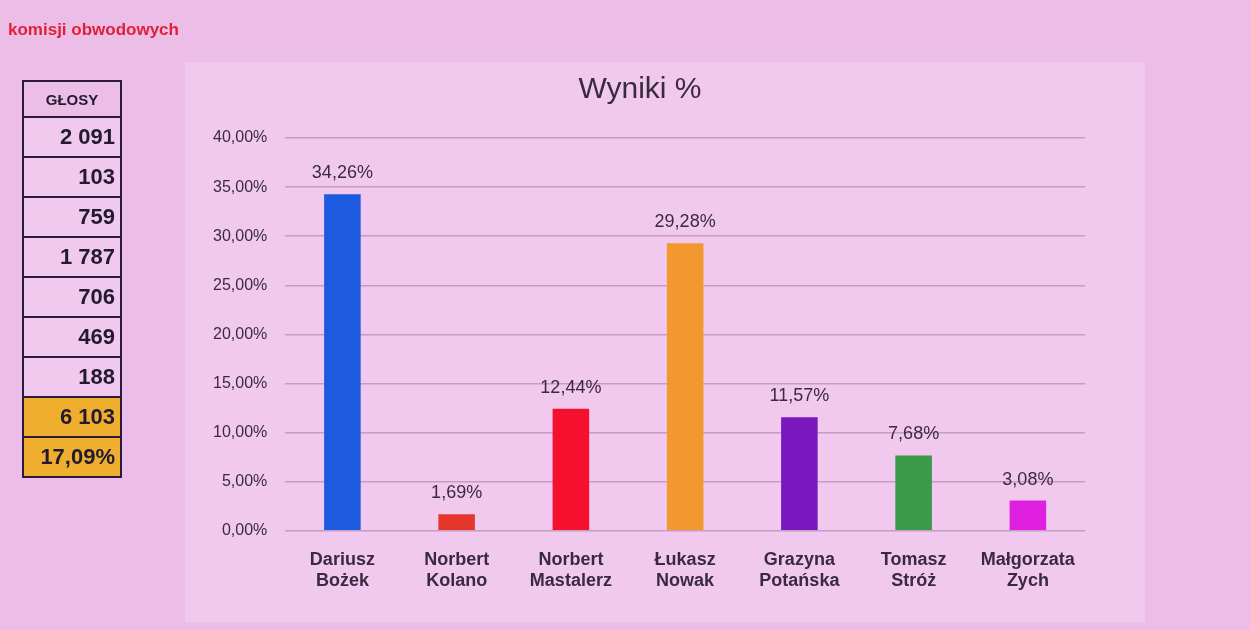 The height and width of the screenshot is (630, 1250). I want to click on text: 2 091, so click(72, 137).